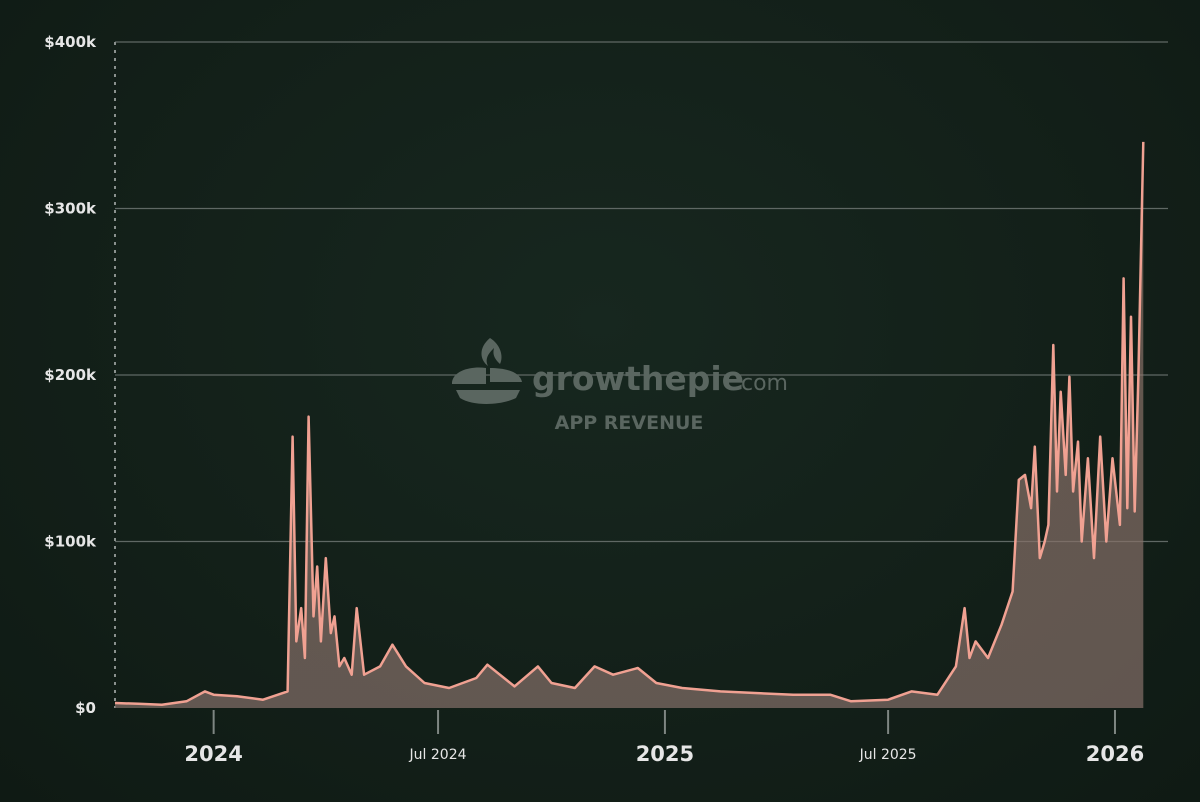  What do you see at coordinates (665, 754) in the screenshot?
I see `x-tick-label: 2025` at bounding box center [665, 754].